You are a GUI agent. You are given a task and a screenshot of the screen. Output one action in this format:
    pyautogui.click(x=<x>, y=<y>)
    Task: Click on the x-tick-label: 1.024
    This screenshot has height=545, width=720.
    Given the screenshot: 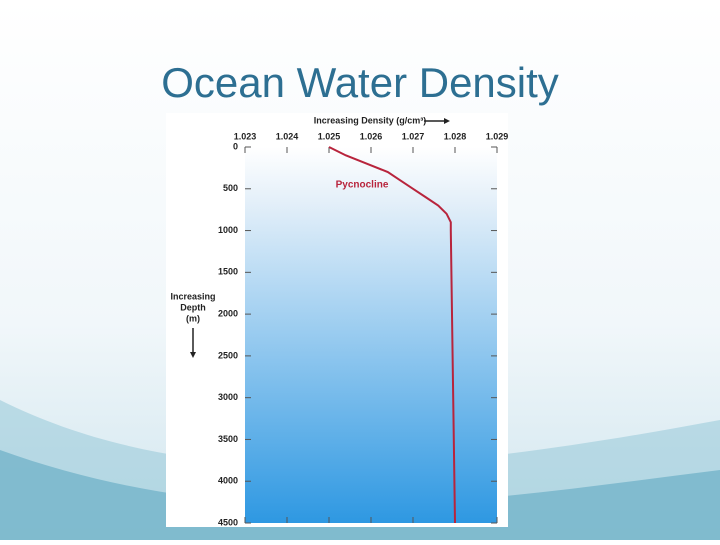 What is the action you would take?
    pyautogui.click(x=287, y=136)
    